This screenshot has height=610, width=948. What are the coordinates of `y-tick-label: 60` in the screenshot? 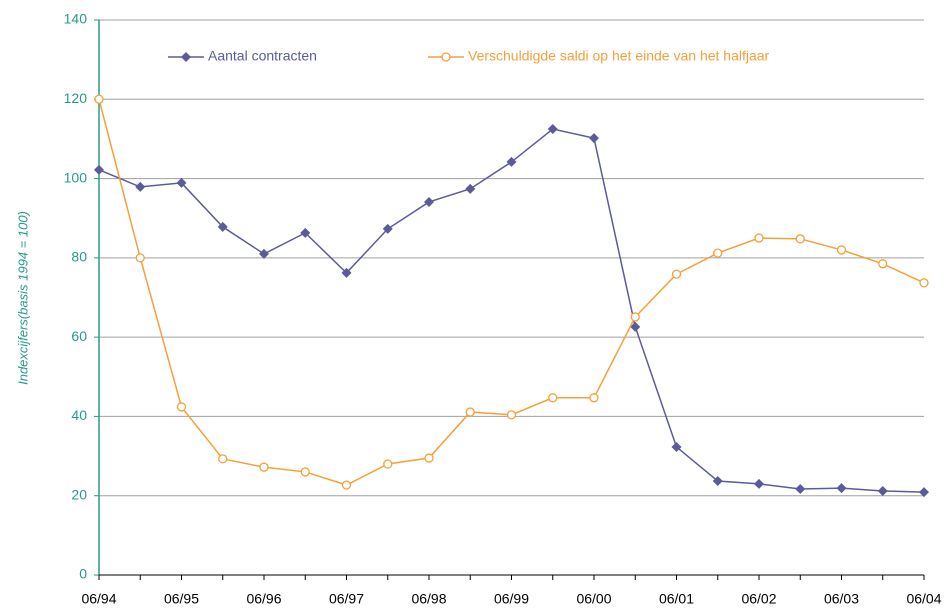 It's located at (79, 336).